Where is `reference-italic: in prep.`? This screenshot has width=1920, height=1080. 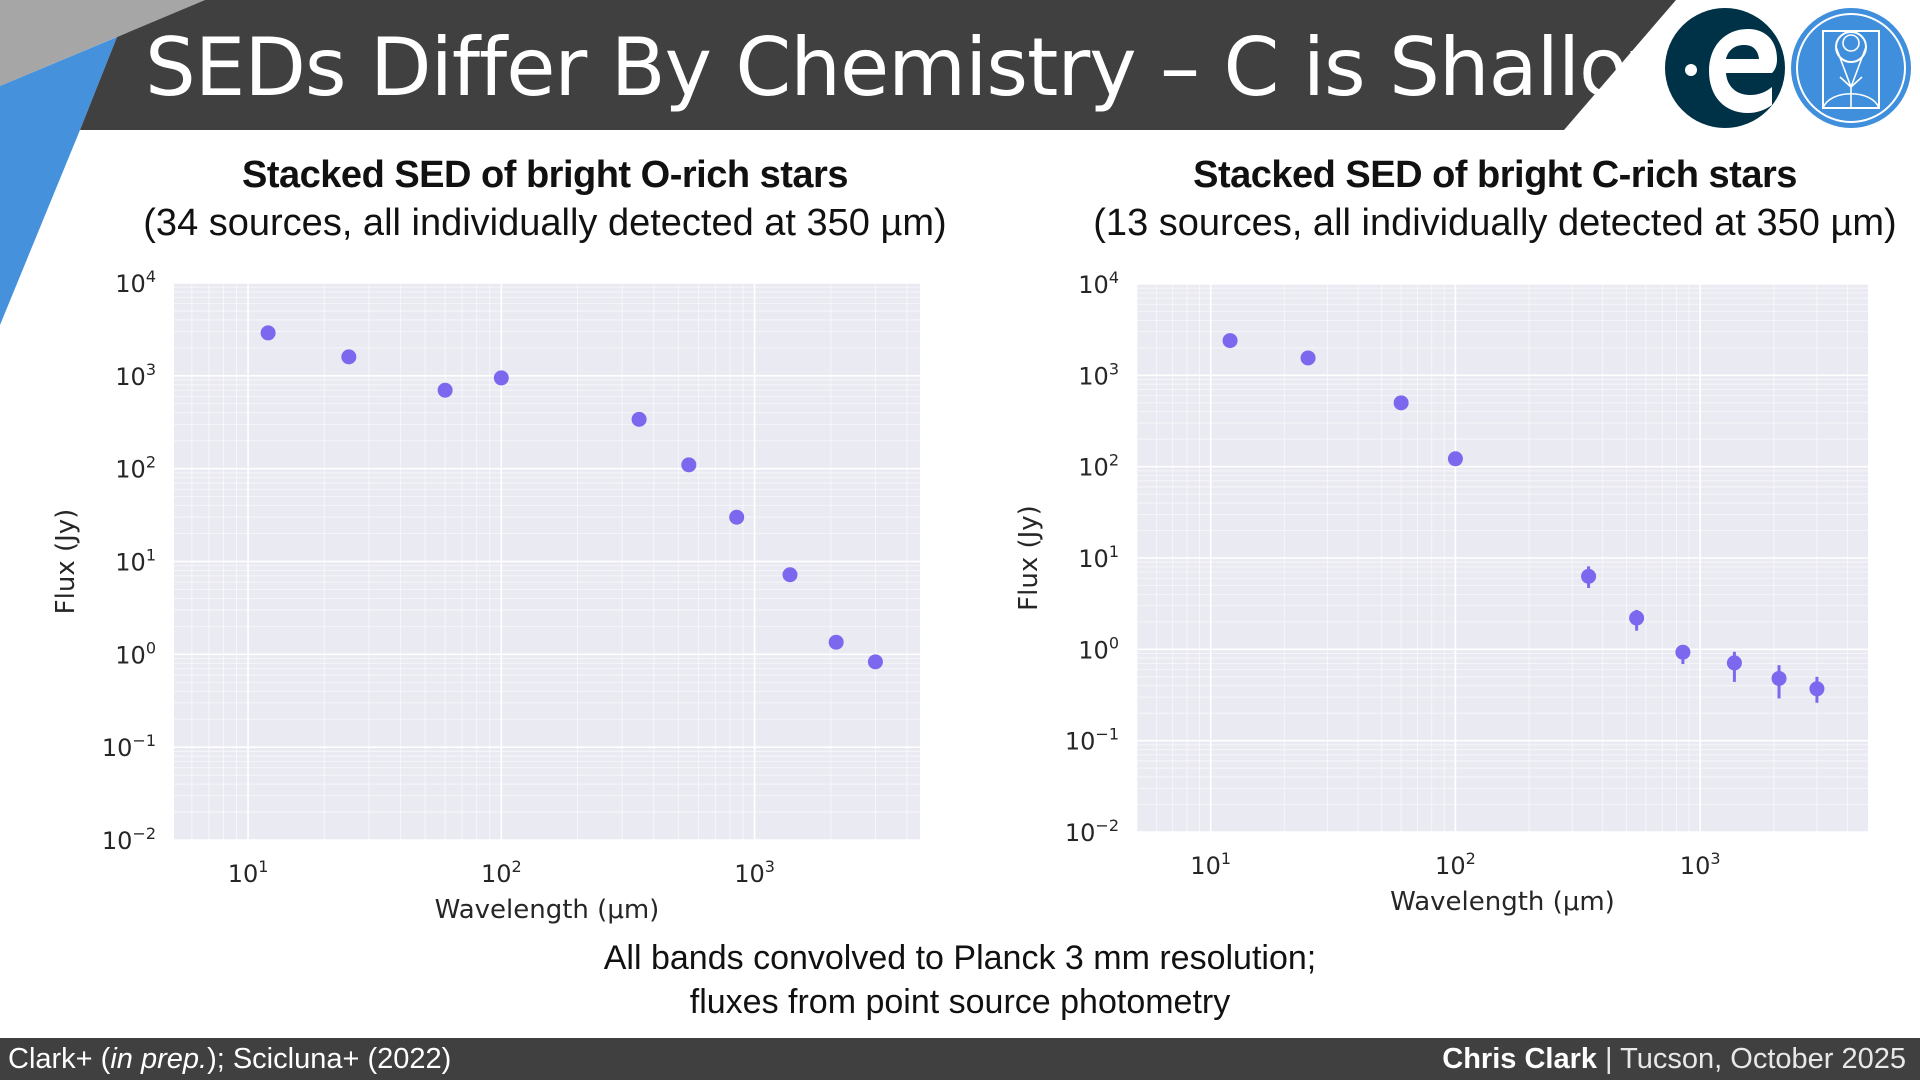
reference-italic: in prep. is located at coordinates (159, 1059).